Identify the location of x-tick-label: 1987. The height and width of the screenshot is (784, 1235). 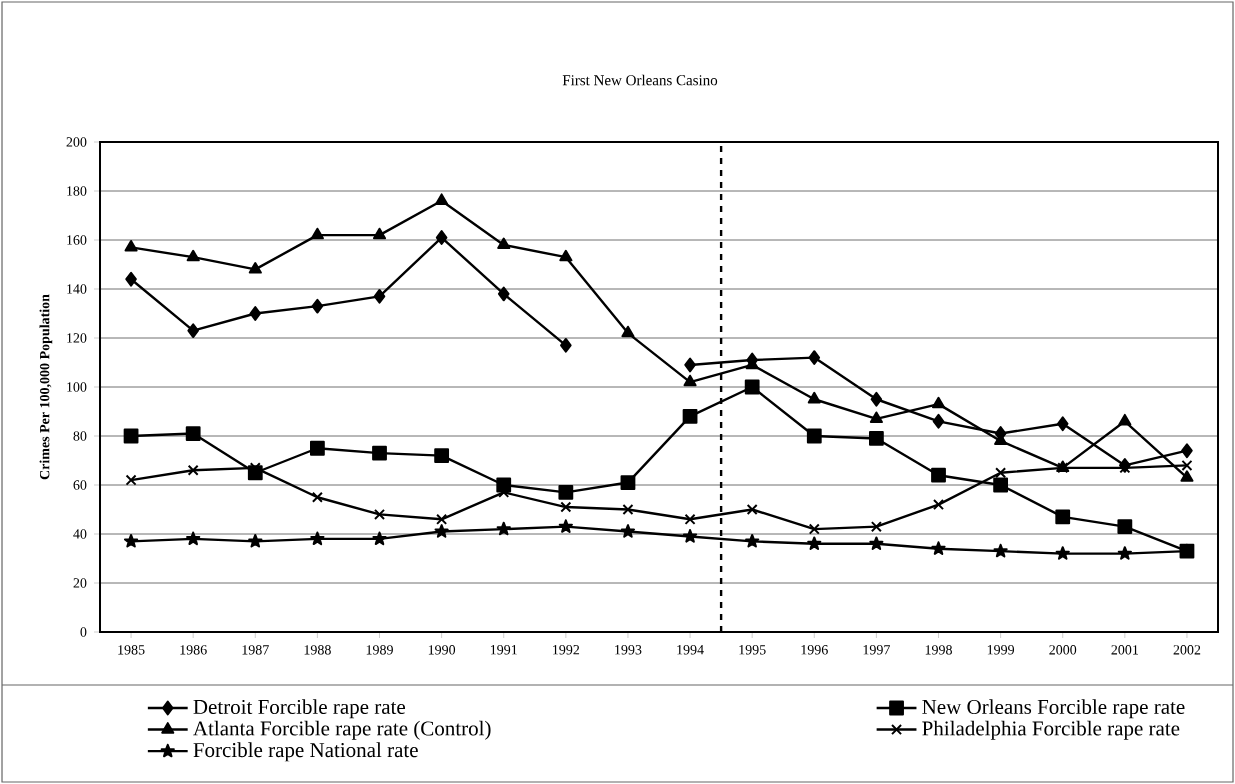
(255, 650).